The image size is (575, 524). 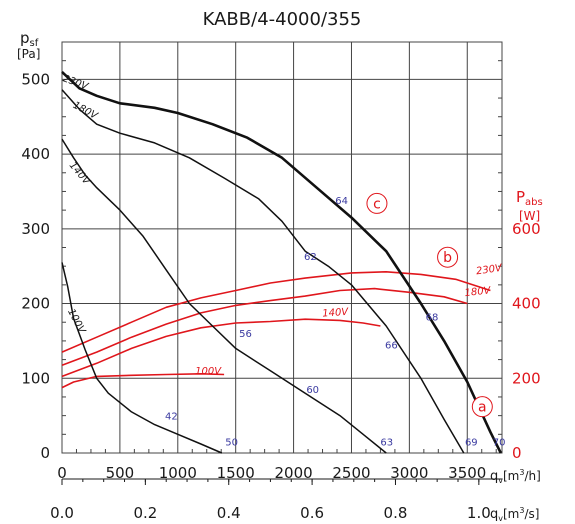 I want to click on noise-label: 64, so click(x=341, y=201).